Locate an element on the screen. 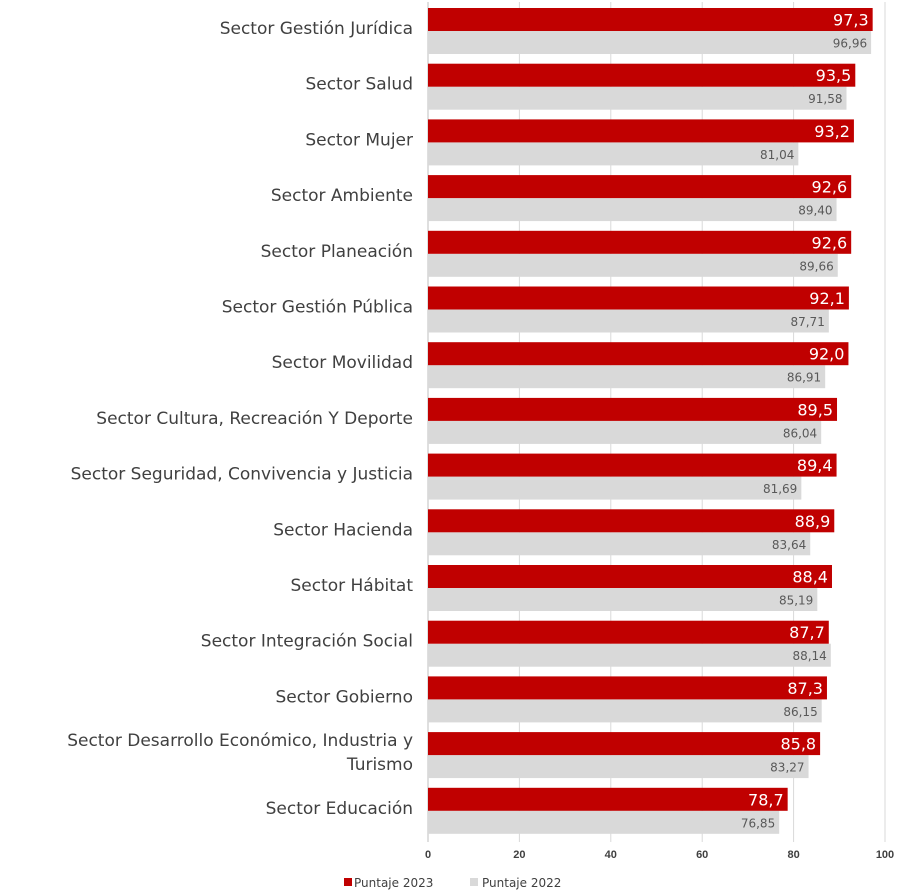 The width and height of the screenshot is (898, 894). data-label-2023: 89,5 is located at coordinates (815, 409).